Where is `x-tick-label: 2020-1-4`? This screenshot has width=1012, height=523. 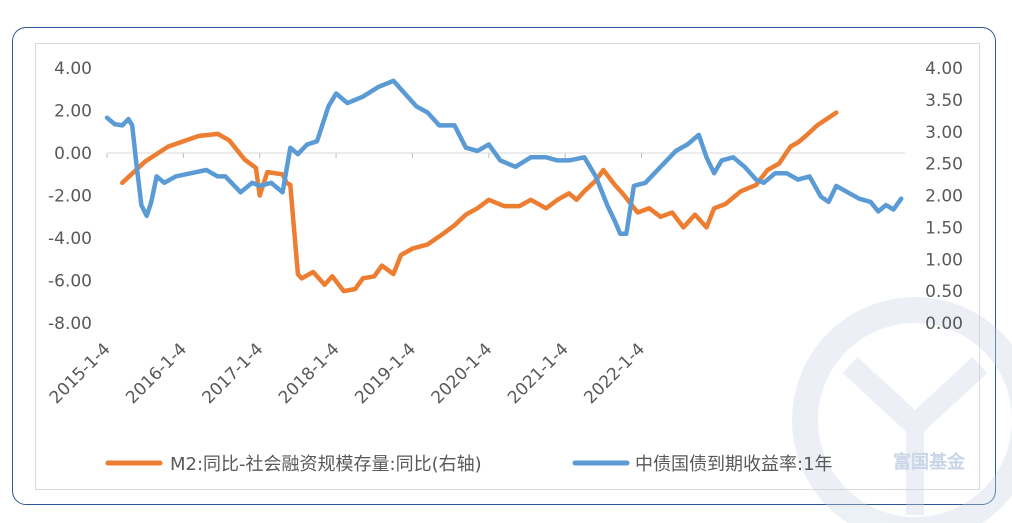 x-tick-label: 2020-1-4 is located at coordinates (462, 373).